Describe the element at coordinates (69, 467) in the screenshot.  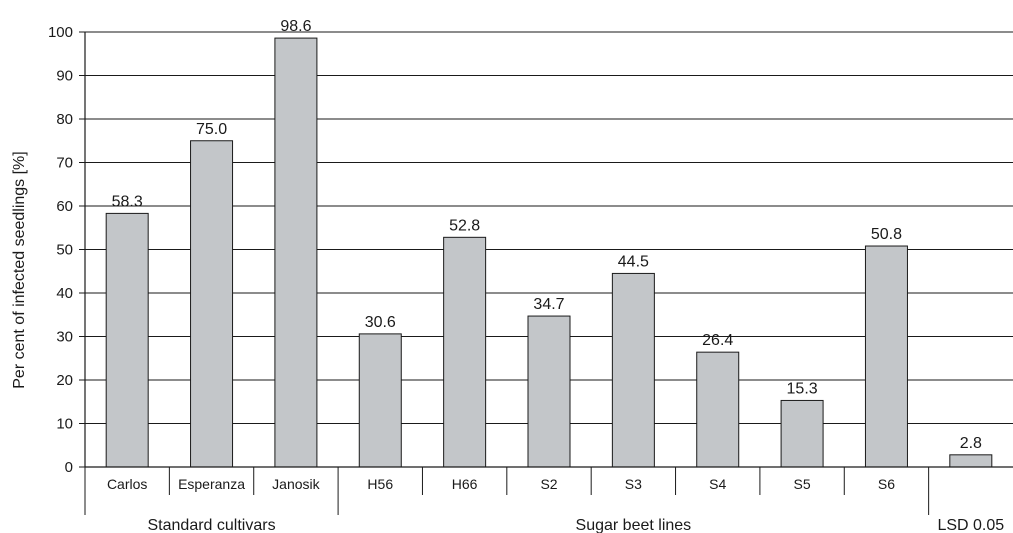
I see `y-tick-label: 0` at that location.